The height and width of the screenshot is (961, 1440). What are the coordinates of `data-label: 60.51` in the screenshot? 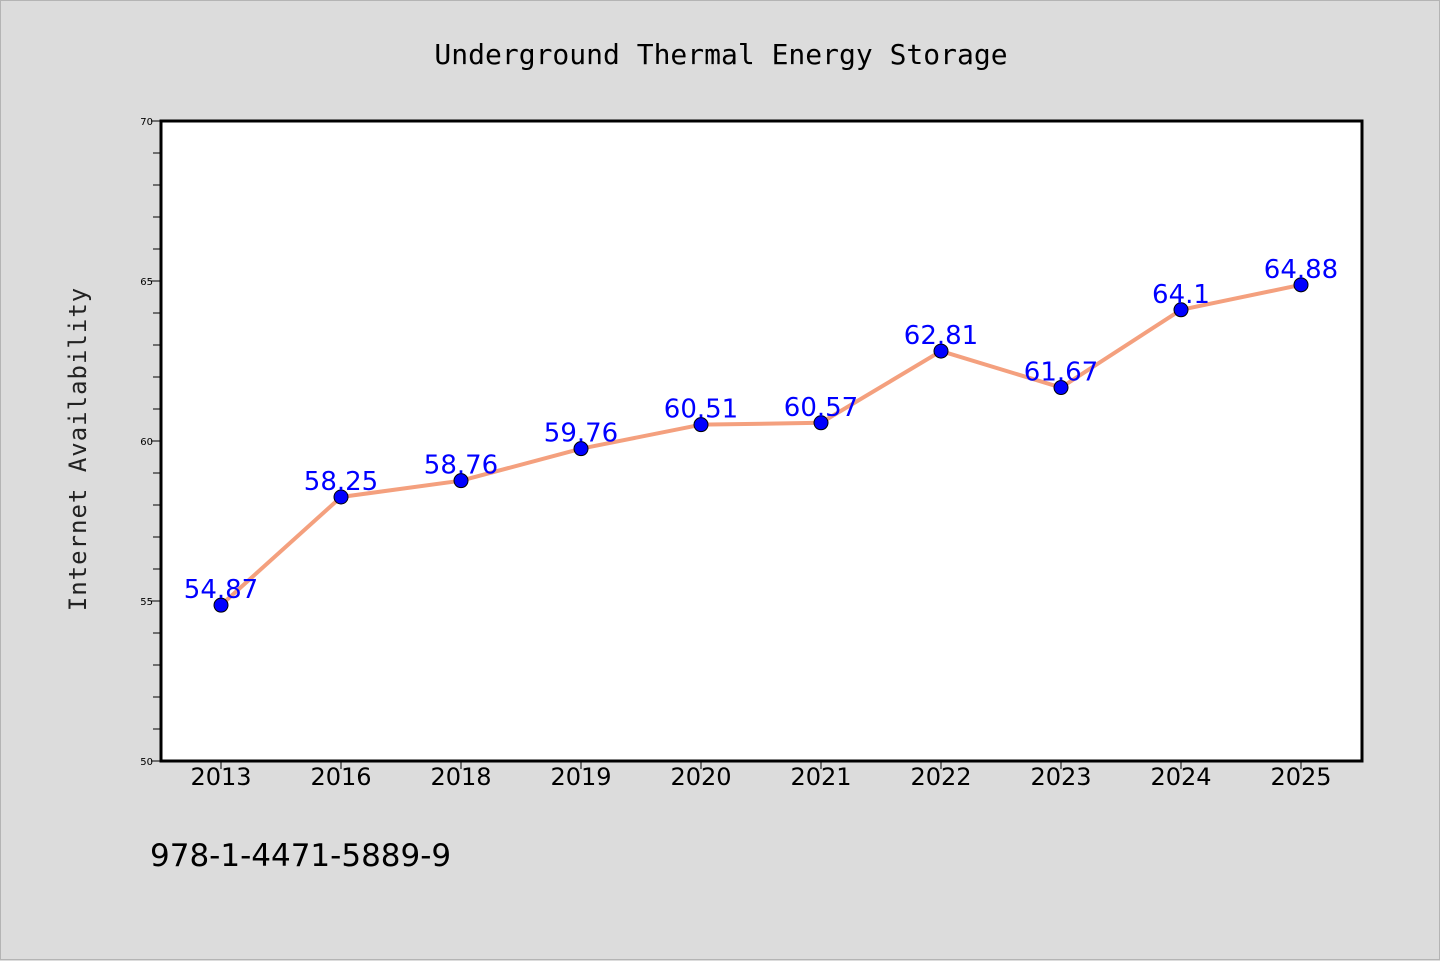 It's located at (701, 410).